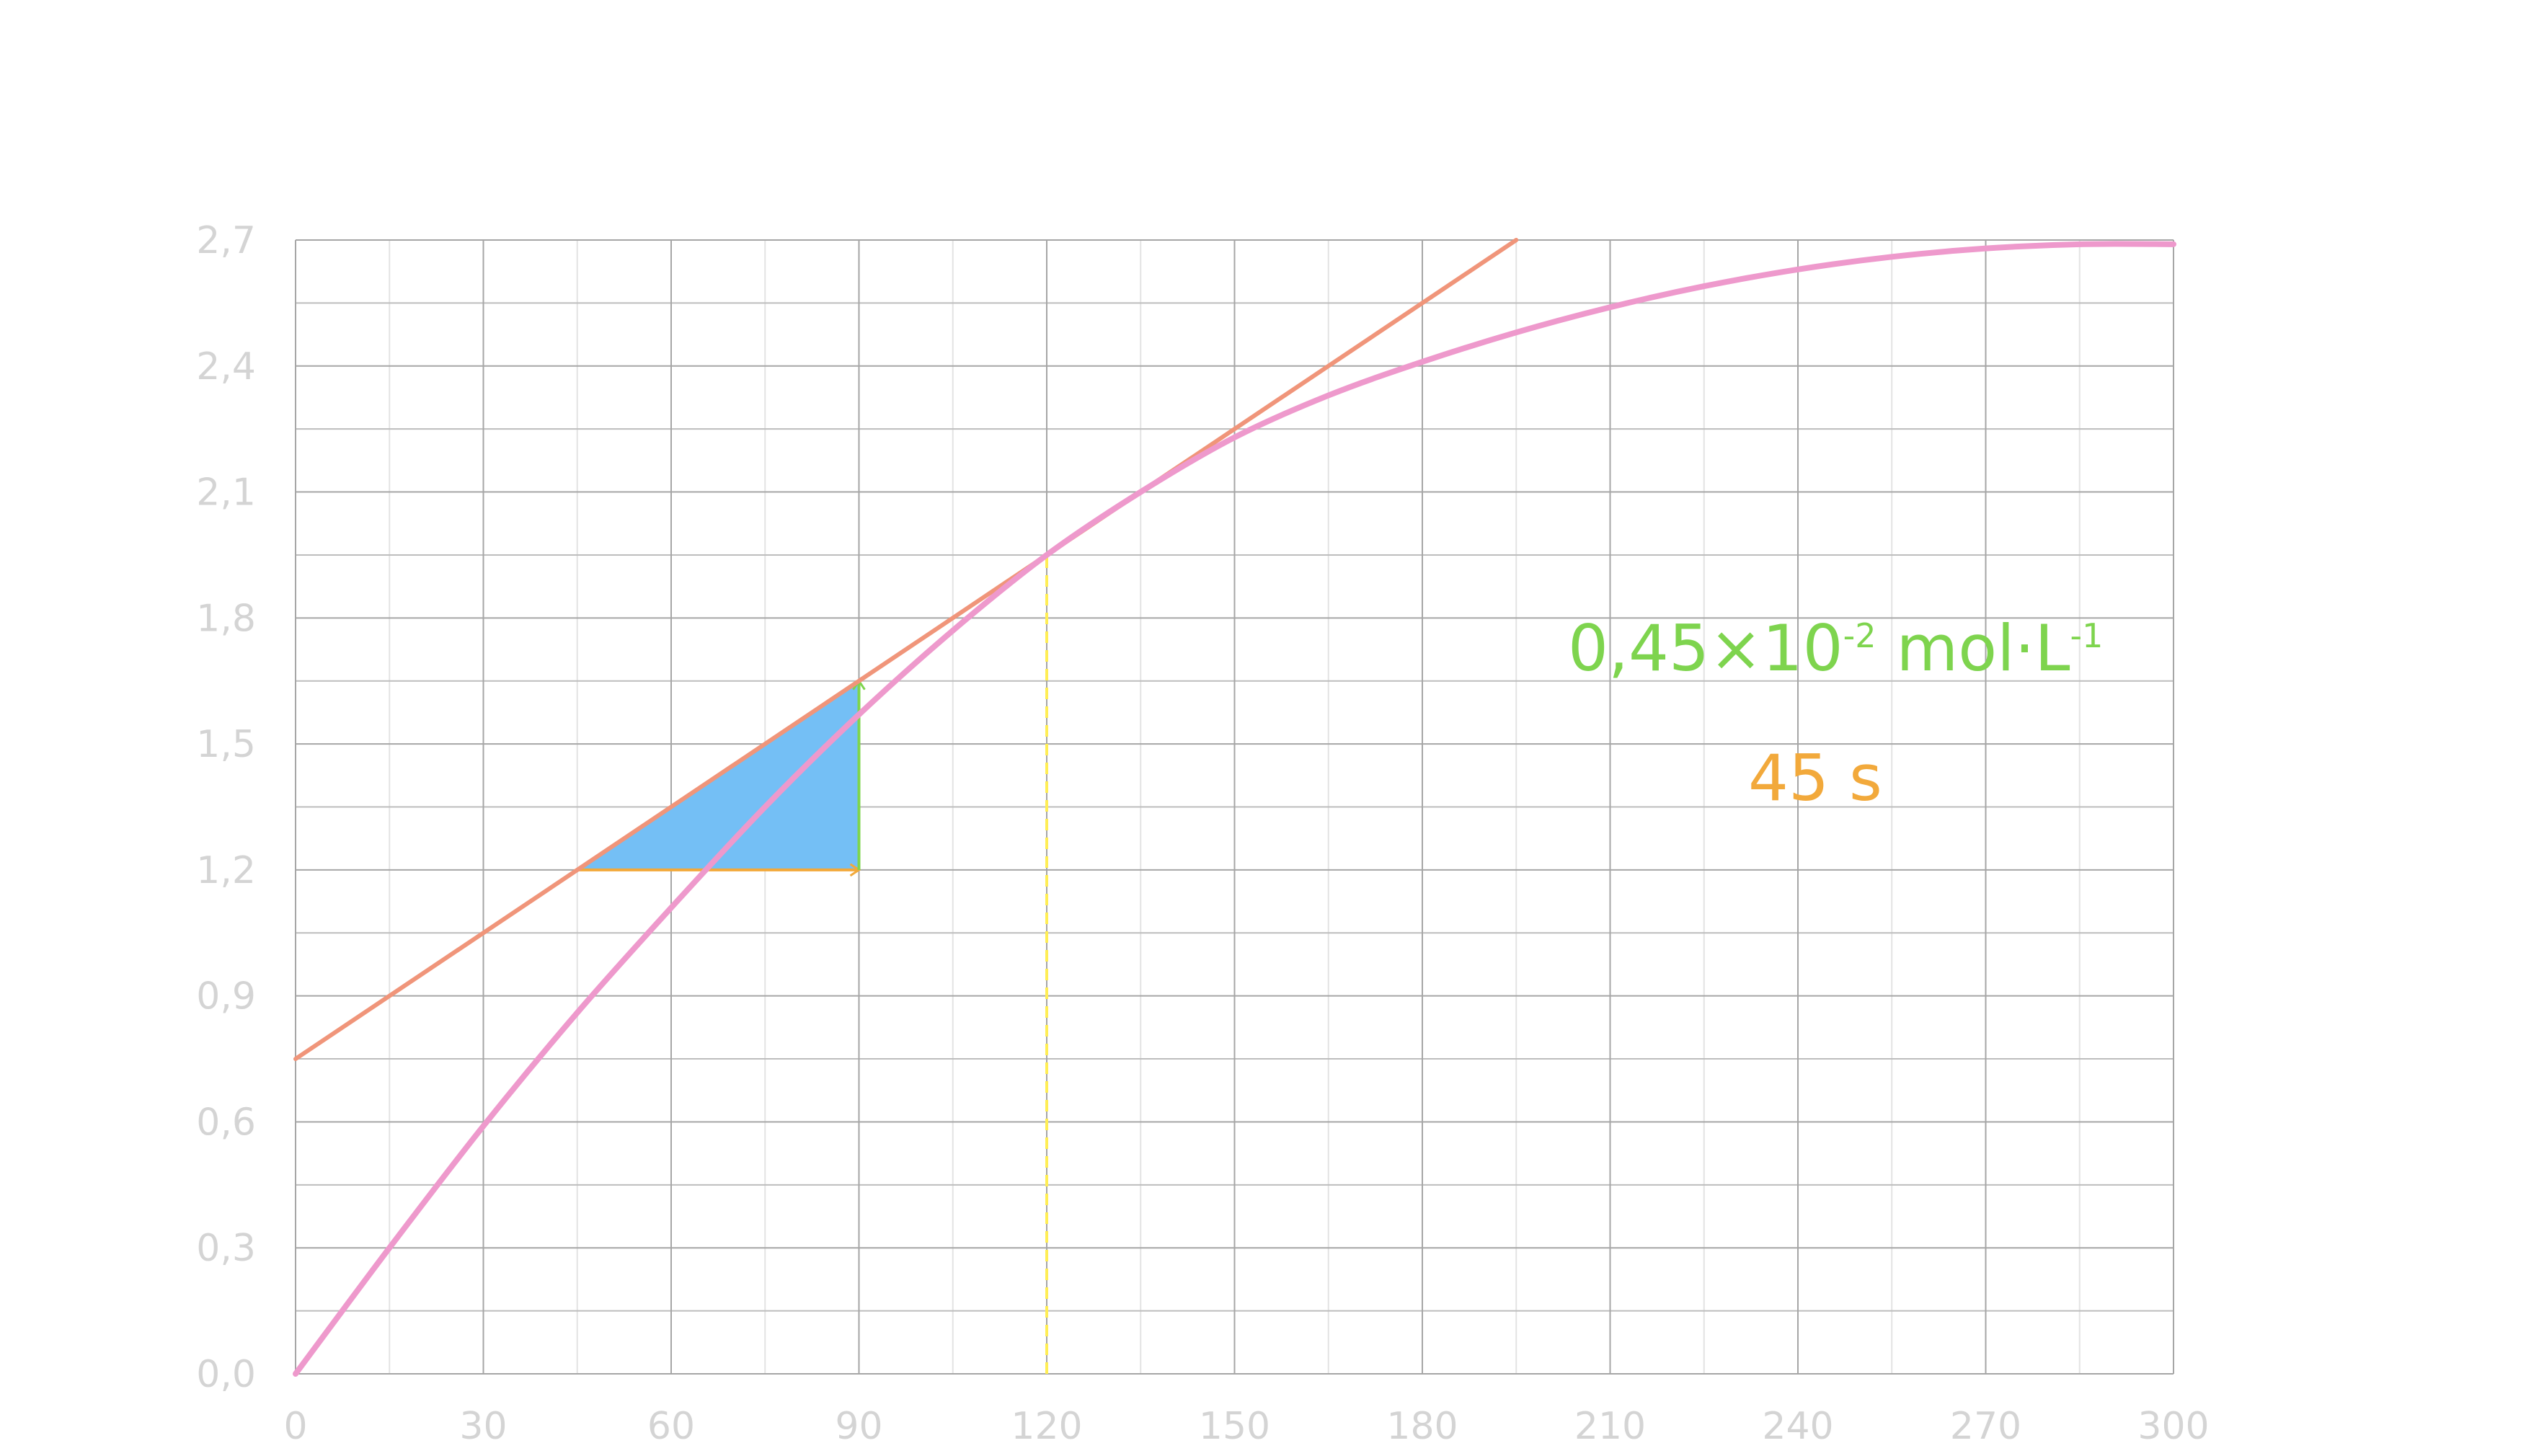 Image resolution: width=2539 pixels, height=1456 pixels. What do you see at coordinates (1046, 1426) in the screenshot?
I see `x-tick-label: 120` at bounding box center [1046, 1426].